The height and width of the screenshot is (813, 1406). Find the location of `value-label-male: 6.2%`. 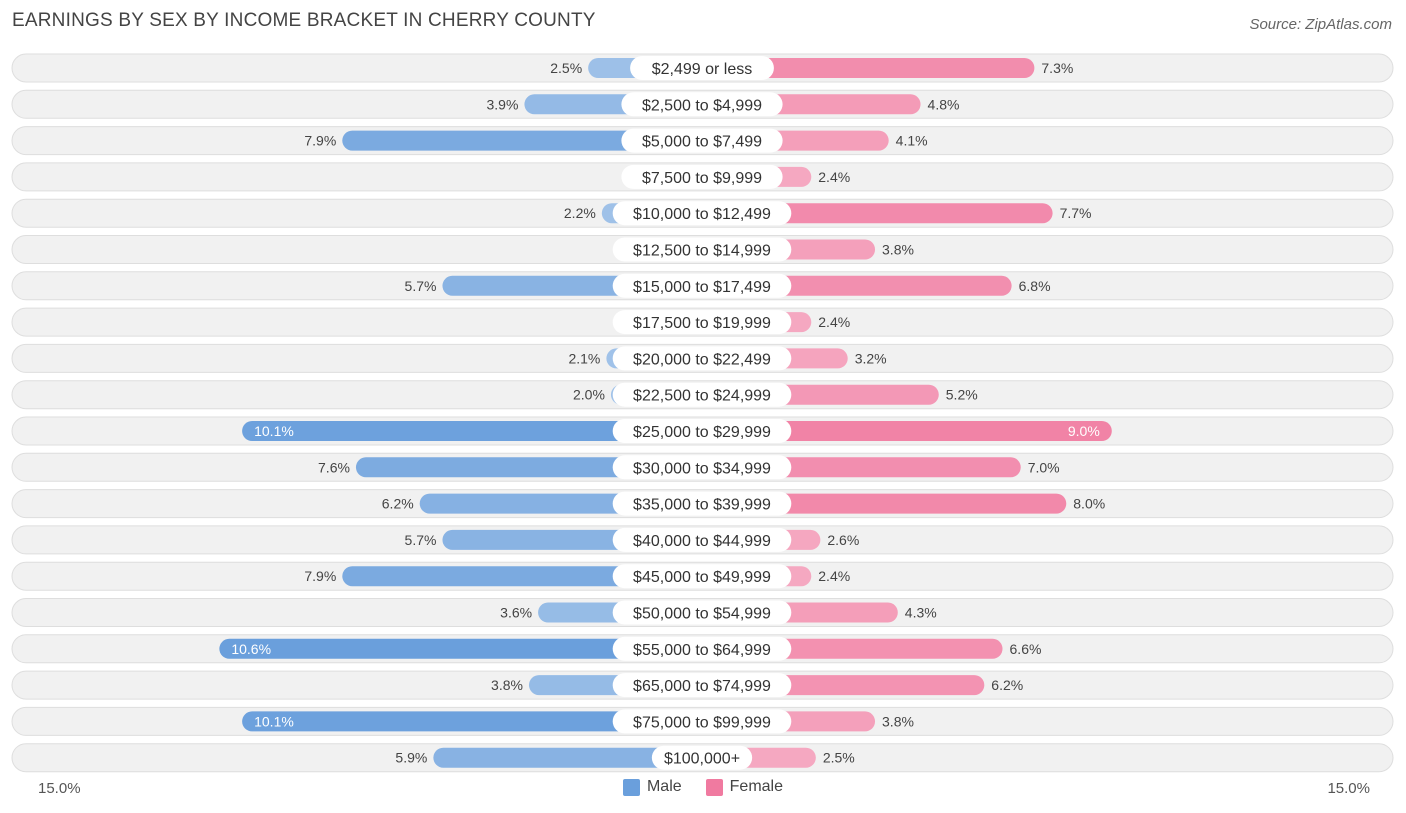

value-label-male: 6.2% is located at coordinates (398, 504).